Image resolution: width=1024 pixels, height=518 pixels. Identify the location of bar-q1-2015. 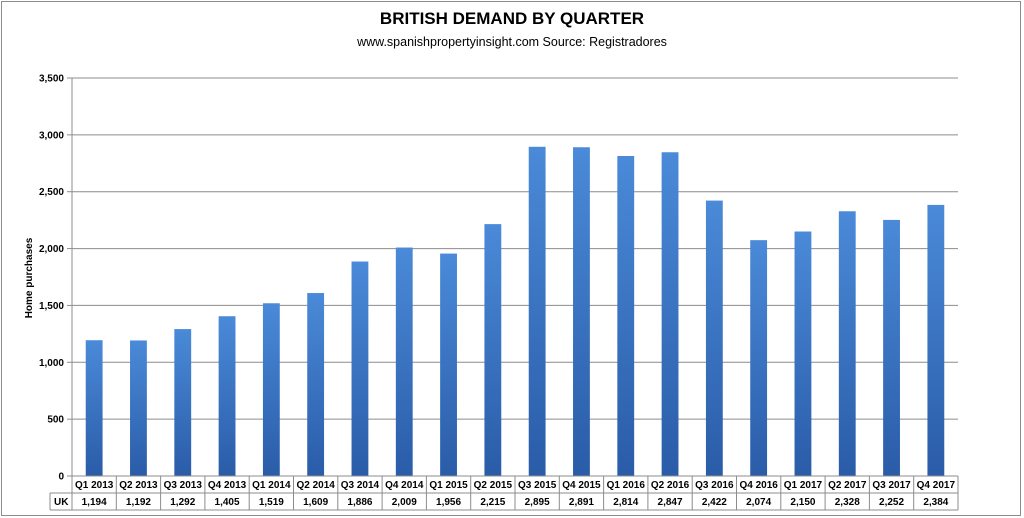
(448, 364).